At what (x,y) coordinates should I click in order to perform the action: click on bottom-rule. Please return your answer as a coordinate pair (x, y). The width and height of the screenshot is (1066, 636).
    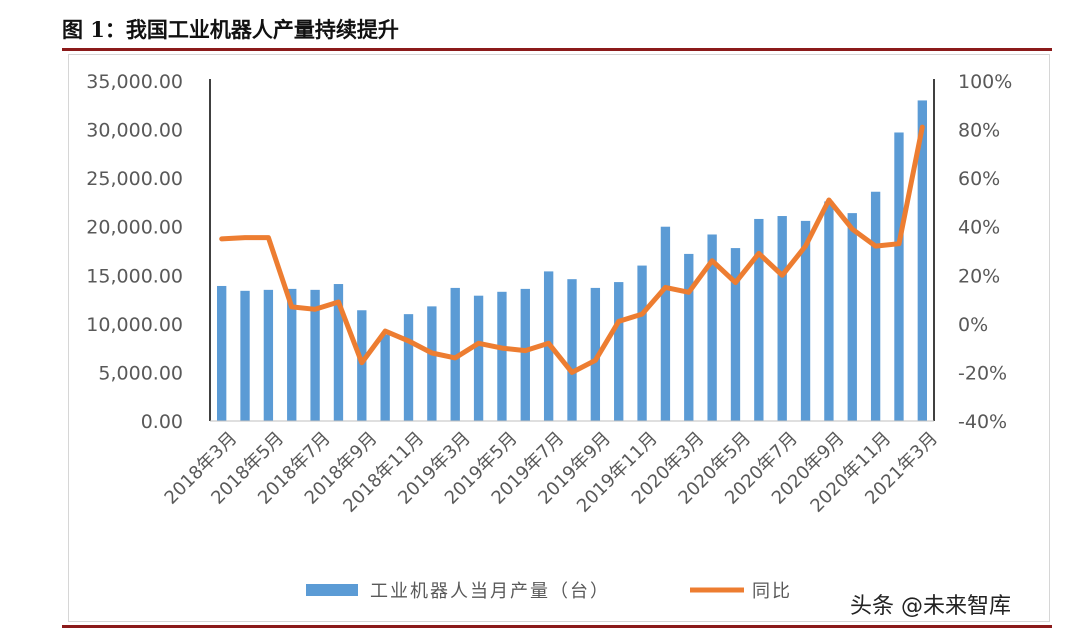
    Looking at the image, I should click on (557, 626).